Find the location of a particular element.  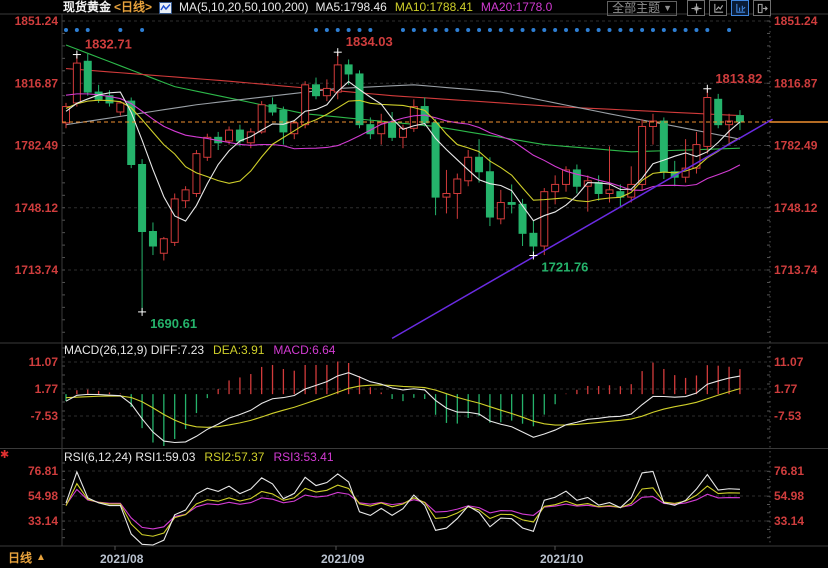

legend-value: MA5:1798.46 is located at coordinates (351, 7).